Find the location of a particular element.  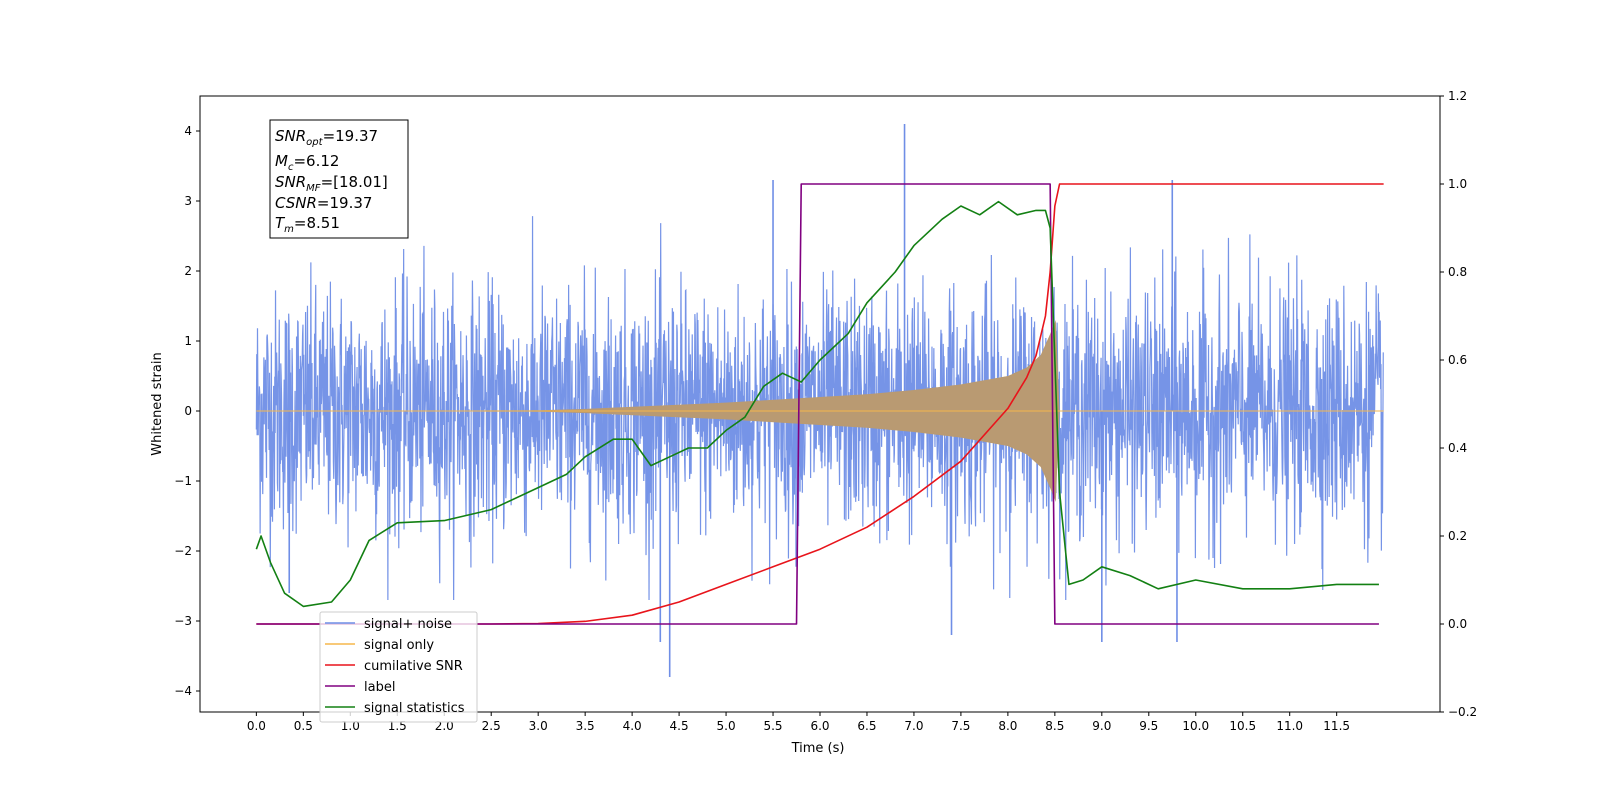

y-tick-label: 4 is located at coordinates (188, 131).